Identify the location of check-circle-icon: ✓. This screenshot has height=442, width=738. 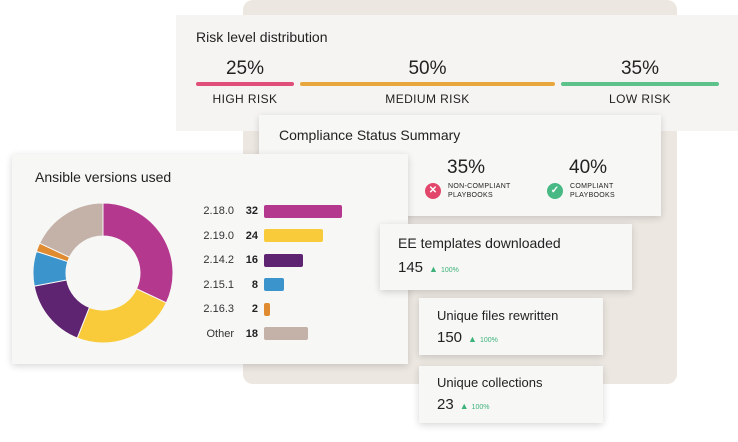
(555, 191).